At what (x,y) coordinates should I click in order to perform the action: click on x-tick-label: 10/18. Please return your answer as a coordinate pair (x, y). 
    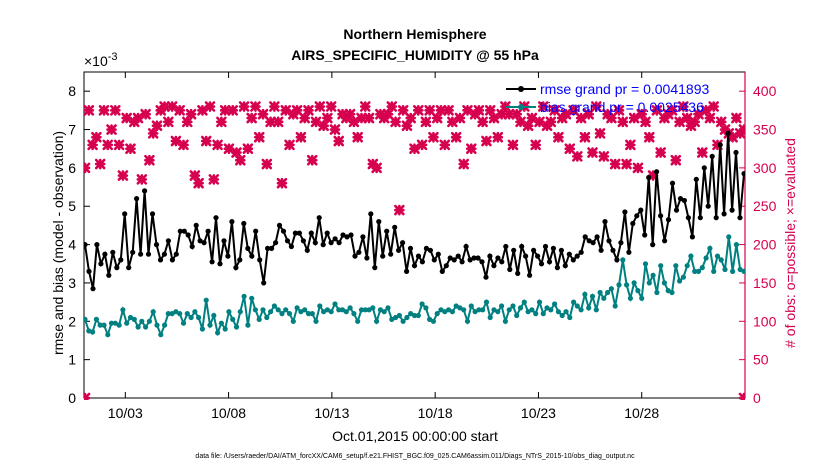
    Looking at the image, I should click on (435, 413).